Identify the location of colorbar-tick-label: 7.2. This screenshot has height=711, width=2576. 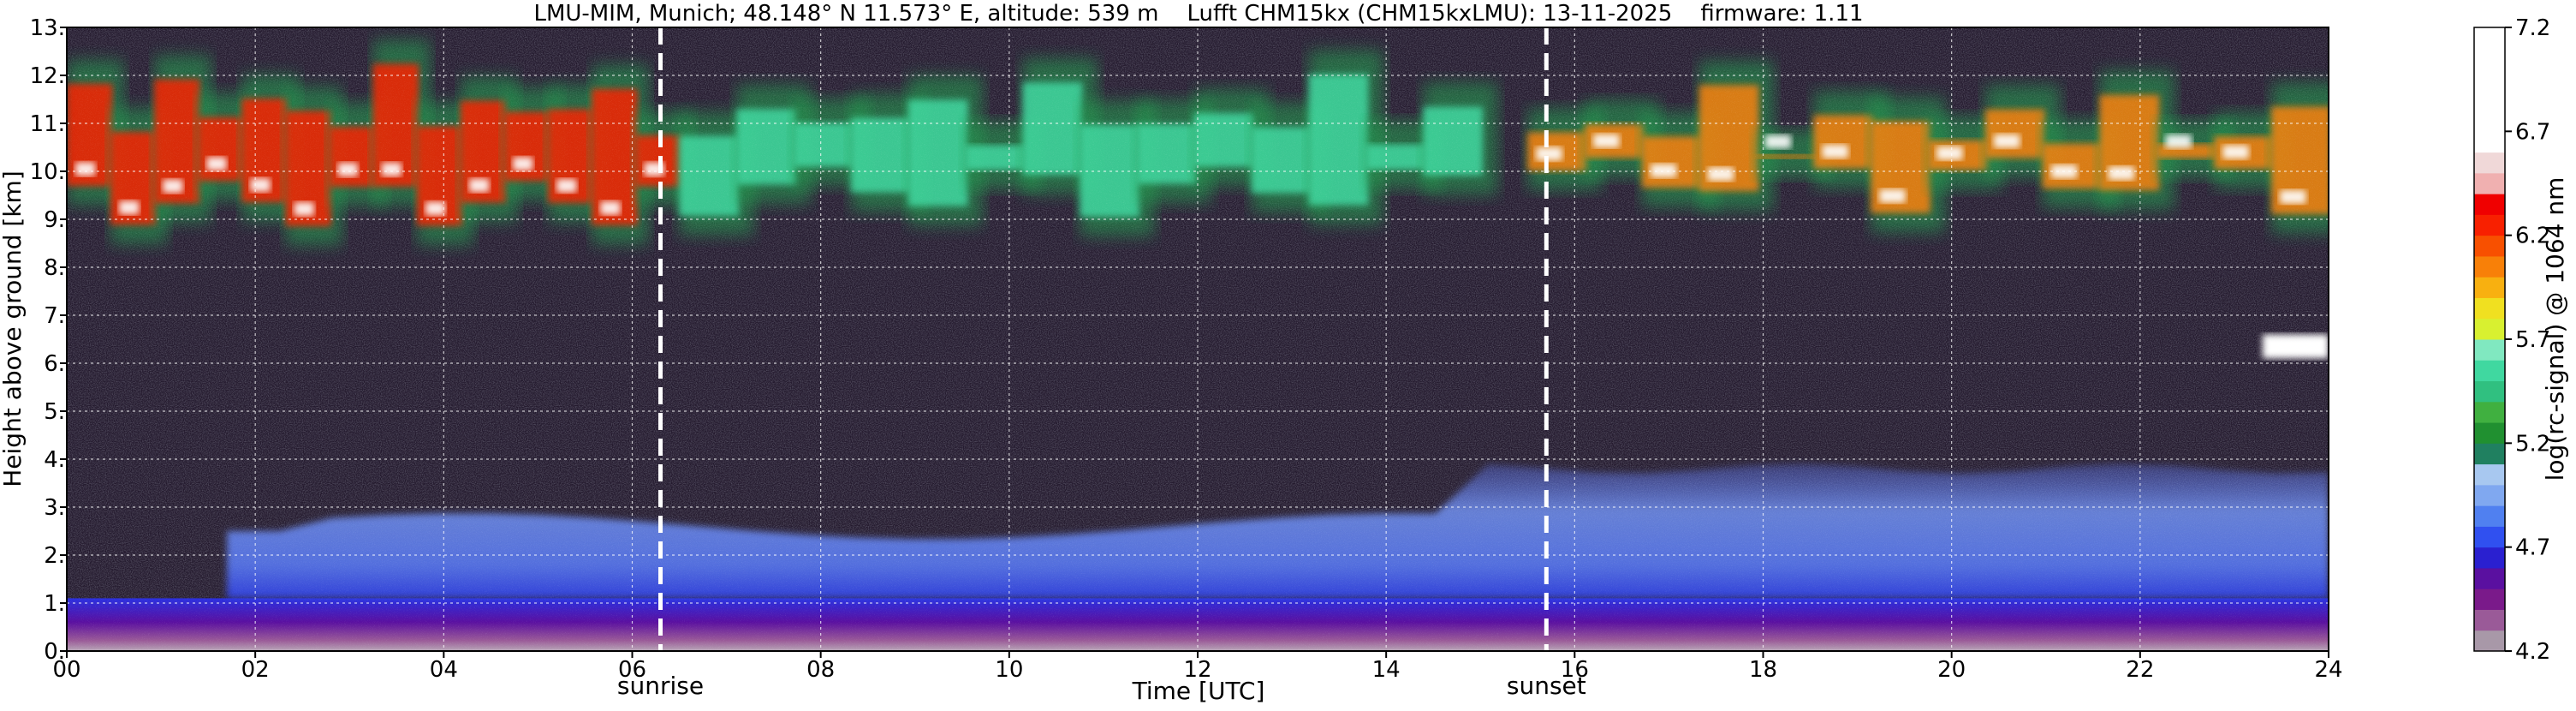
(2533, 28).